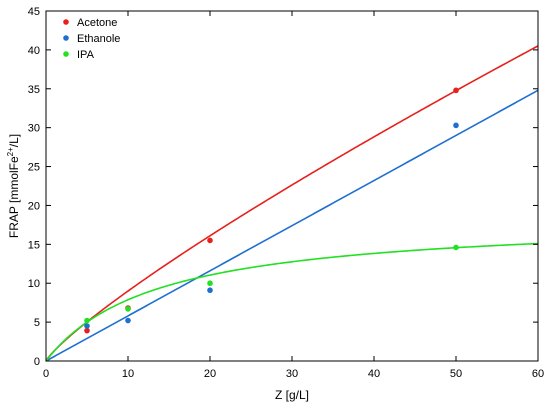 The image size is (550, 408). Describe the element at coordinates (14, 197) in the screenshot. I see `y-axis-label-main: FRAP [mmolFe` at that location.